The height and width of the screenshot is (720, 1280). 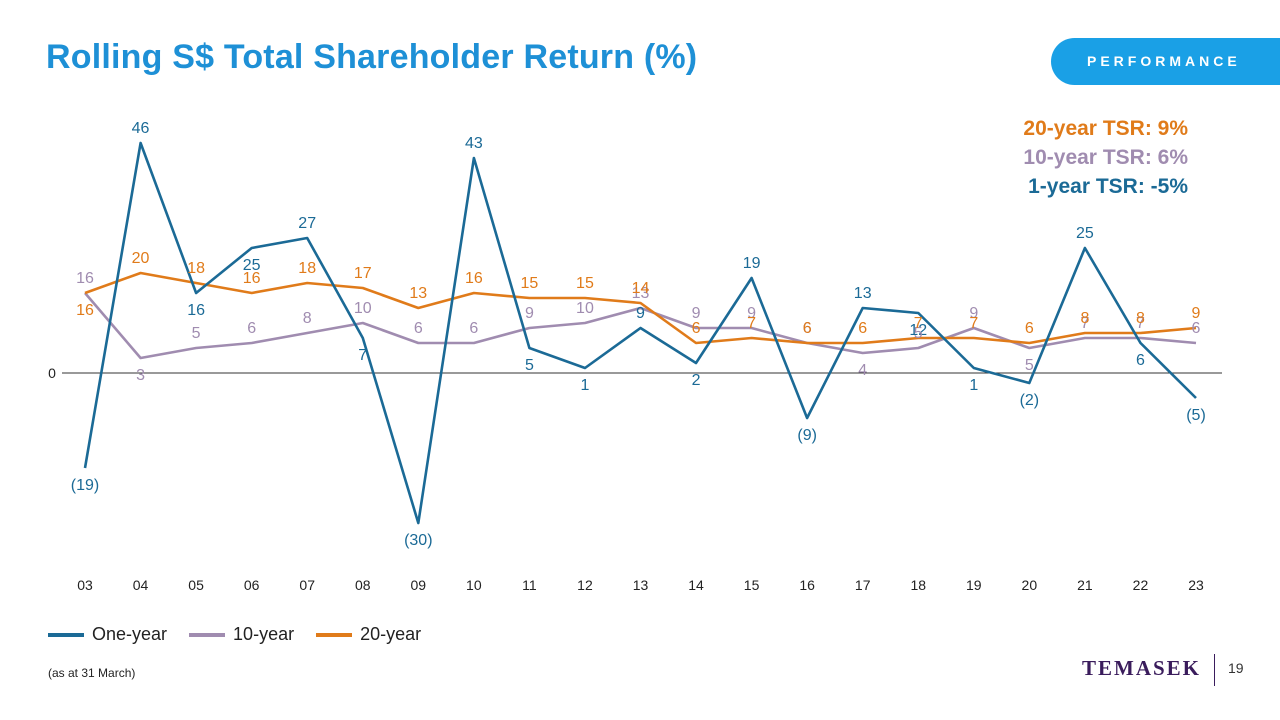 I want to click on data-label-20-year-05: 18, so click(x=196, y=268).